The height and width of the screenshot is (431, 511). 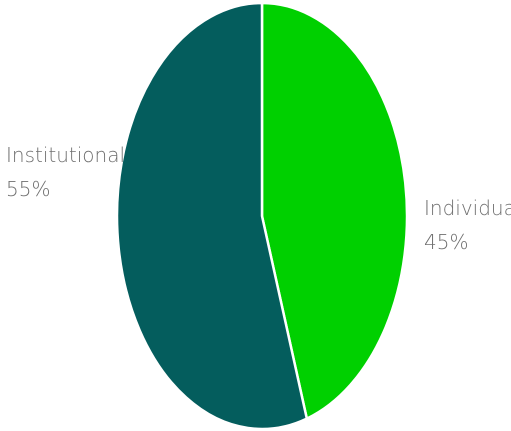 What do you see at coordinates (65, 155) in the screenshot?
I see `label-institutional-name: Institutional` at bounding box center [65, 155].